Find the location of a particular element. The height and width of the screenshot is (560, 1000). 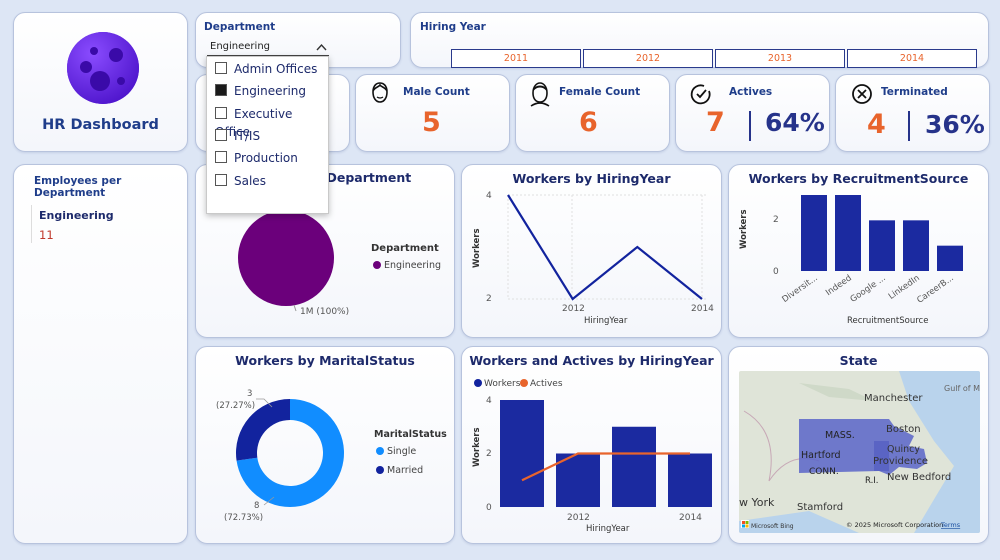

line-series-actives is located at coordinates (605, 467).